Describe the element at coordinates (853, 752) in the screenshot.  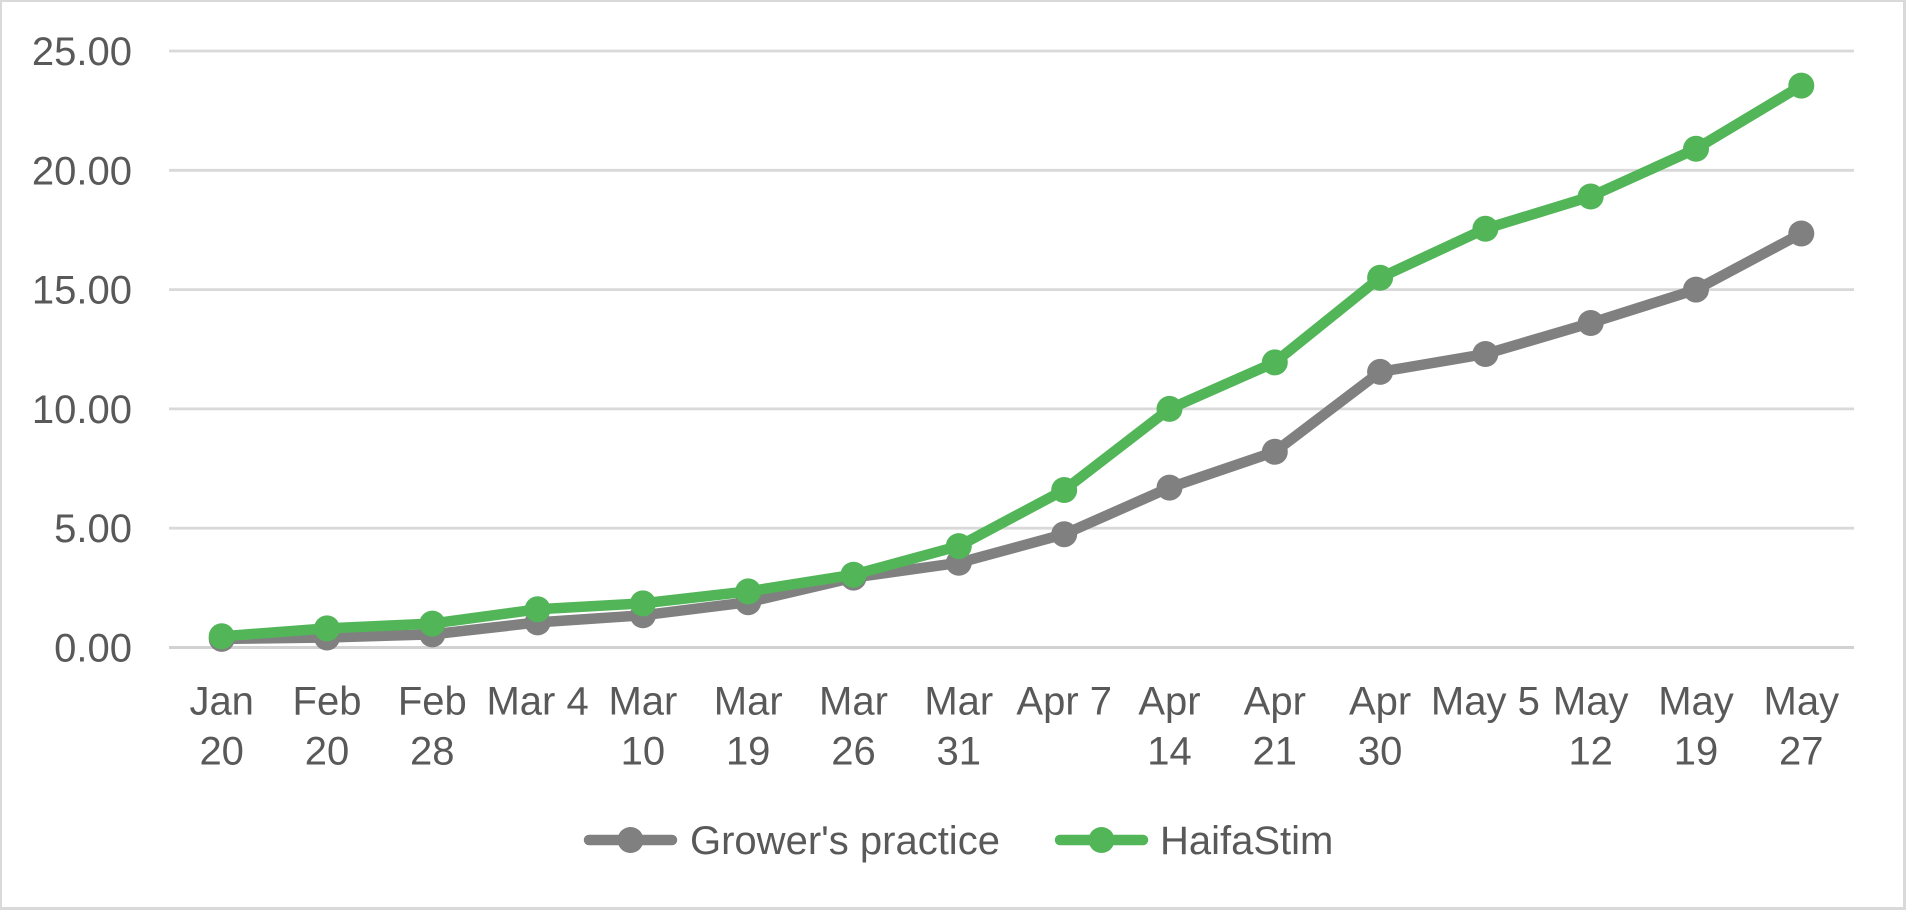
I see `svg-text: 26` at that location.